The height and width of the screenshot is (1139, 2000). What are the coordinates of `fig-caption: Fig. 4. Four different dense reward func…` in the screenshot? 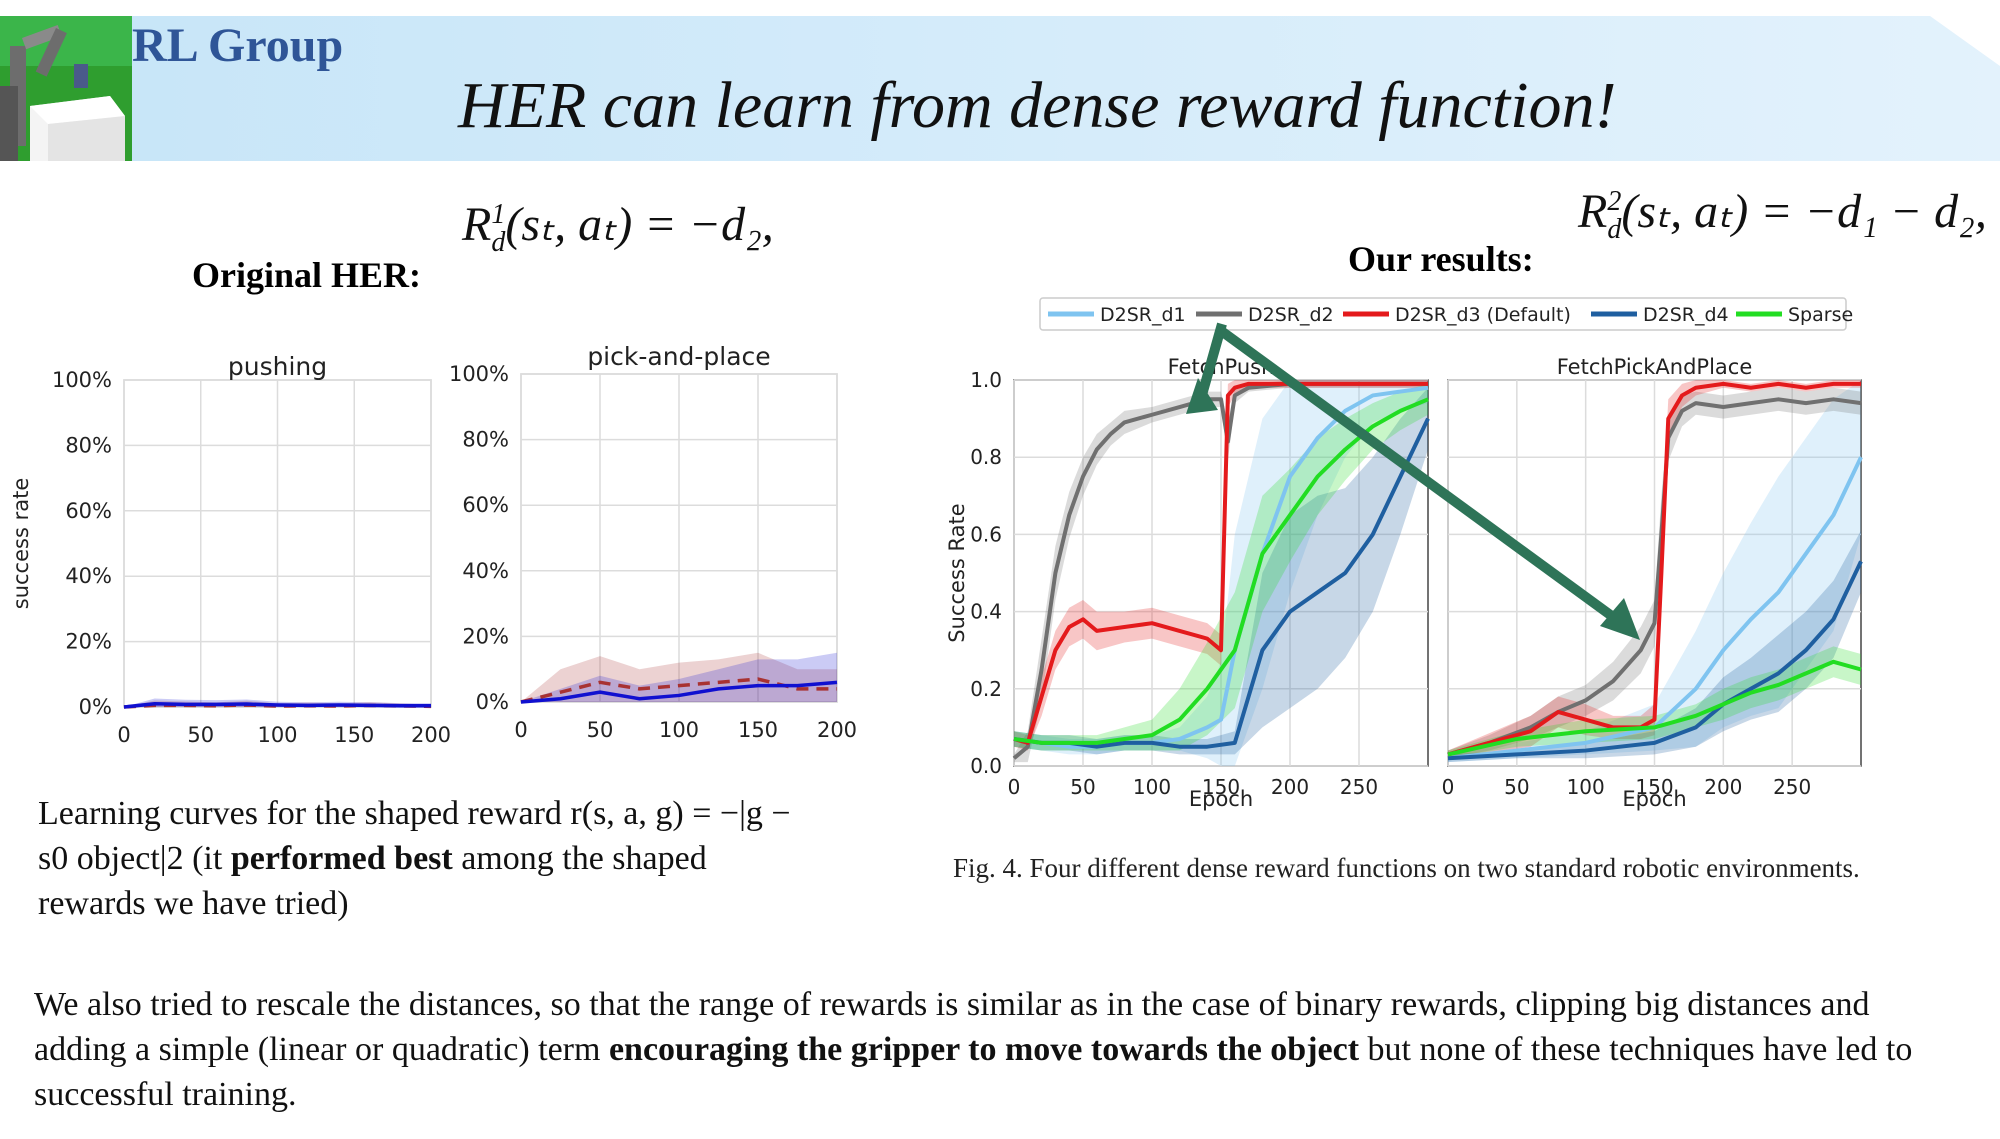 It's located at (1406, 868).